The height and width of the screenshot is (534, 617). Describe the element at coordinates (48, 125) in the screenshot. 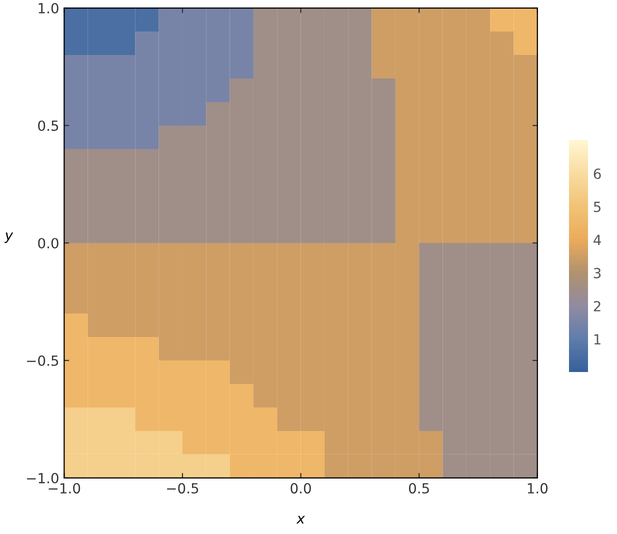

I see `y-tick-label: 0.5` at that location.